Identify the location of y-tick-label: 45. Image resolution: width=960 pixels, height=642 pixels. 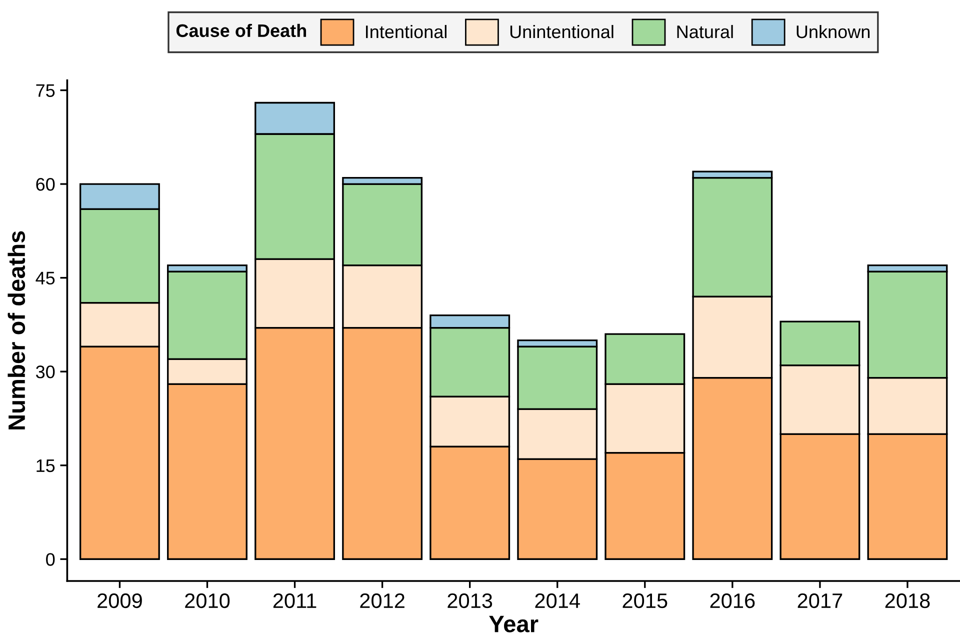
(45, 278).